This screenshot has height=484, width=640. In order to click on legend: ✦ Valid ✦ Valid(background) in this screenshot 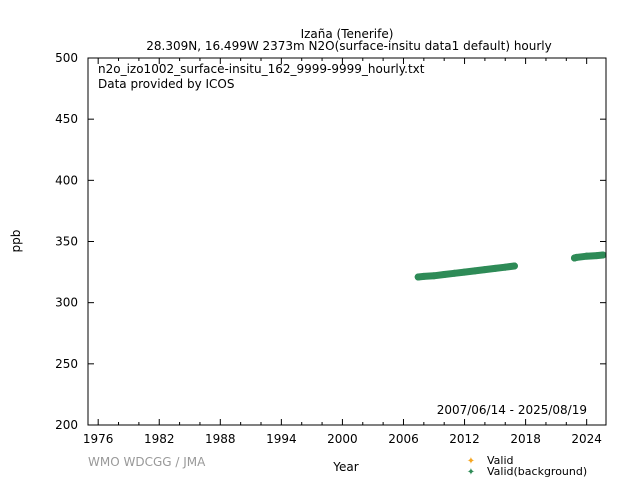, I will do `click(527, 466)`.